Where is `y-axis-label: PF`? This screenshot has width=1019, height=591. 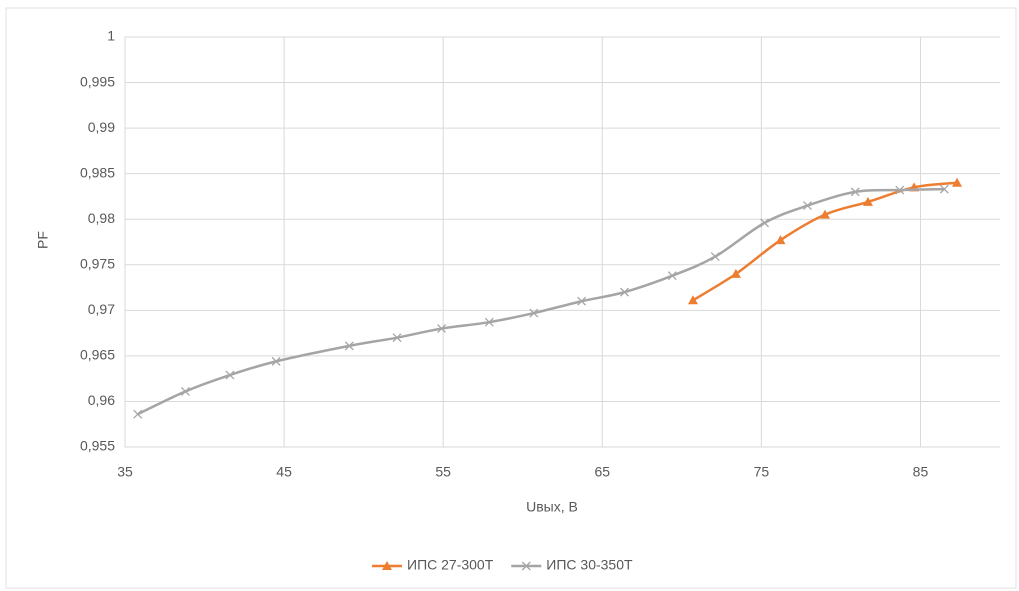 y-axis-label: PF is located at coordinates (43, 240).